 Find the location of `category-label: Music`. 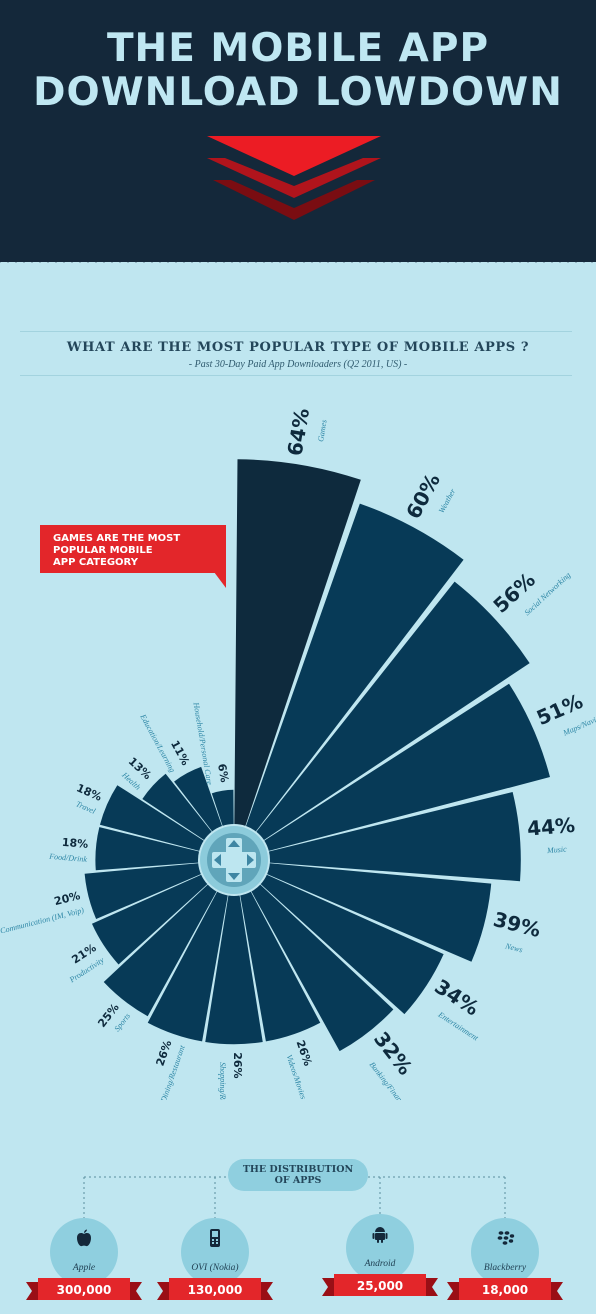

category-label: Music is located at coordinates (557, 849).